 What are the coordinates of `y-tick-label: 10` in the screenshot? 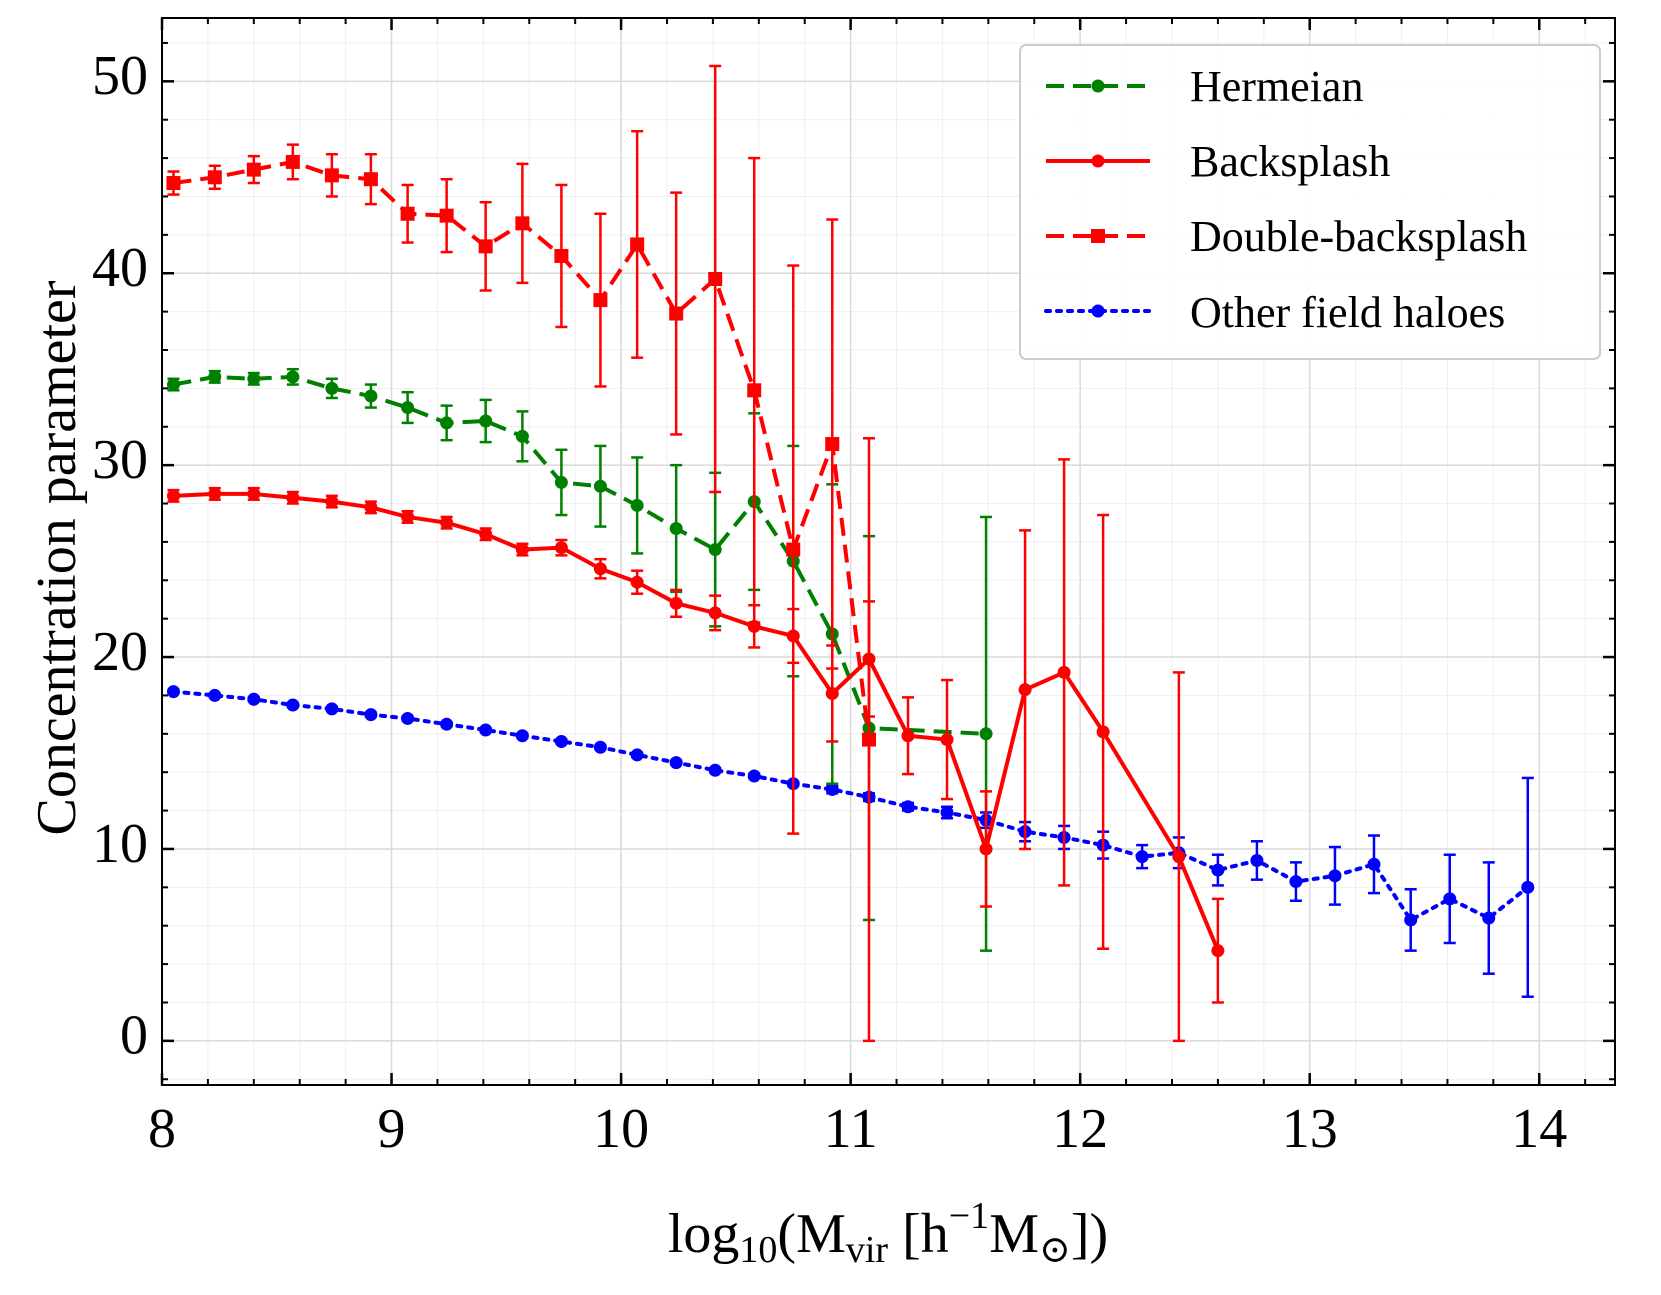 It's located at (120, 844).